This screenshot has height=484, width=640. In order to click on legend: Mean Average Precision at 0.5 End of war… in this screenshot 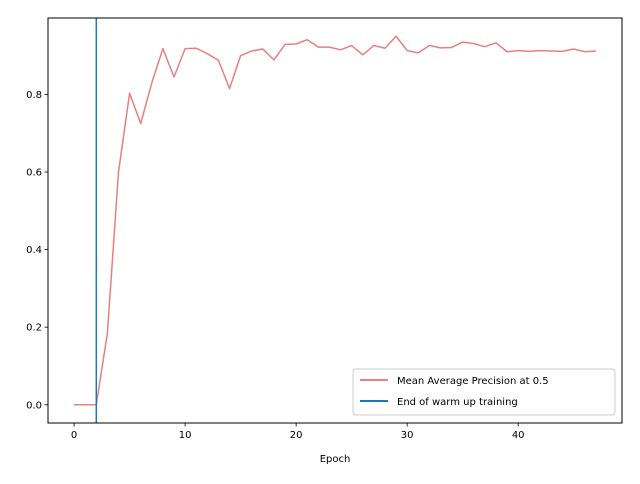, I will do `click(484, 392)`.